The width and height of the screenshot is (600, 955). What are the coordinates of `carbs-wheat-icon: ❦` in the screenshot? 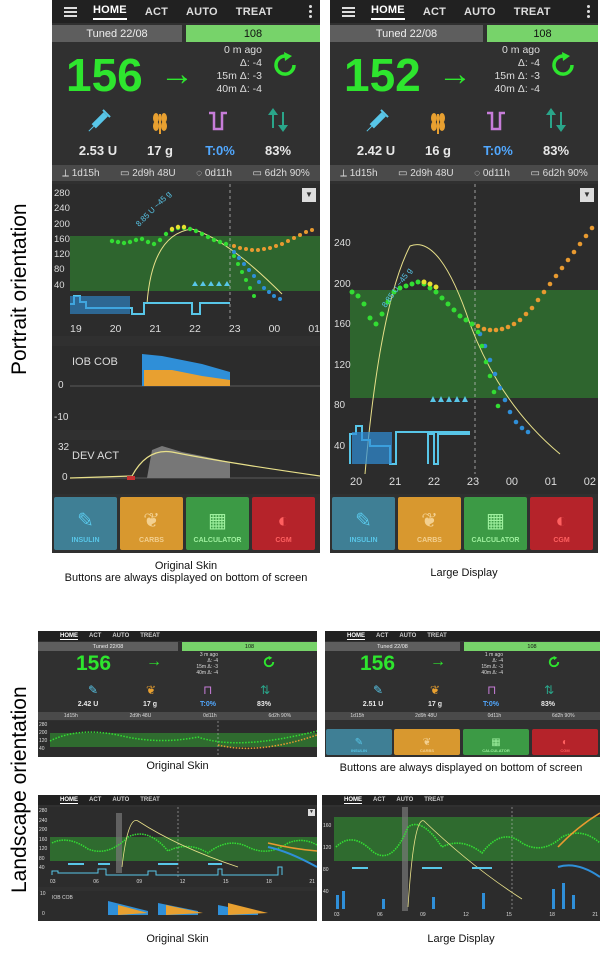 It's located at (435, 690).